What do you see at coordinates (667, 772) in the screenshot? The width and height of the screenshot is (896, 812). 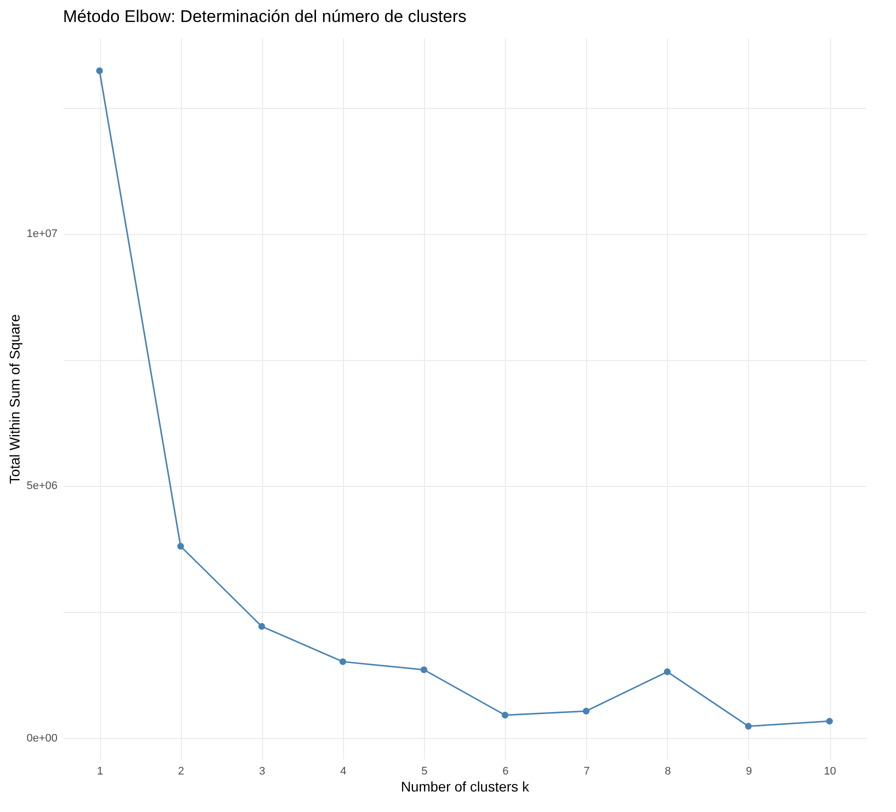 I see `x-tick-label: 8` at bounding box center [667, 772].